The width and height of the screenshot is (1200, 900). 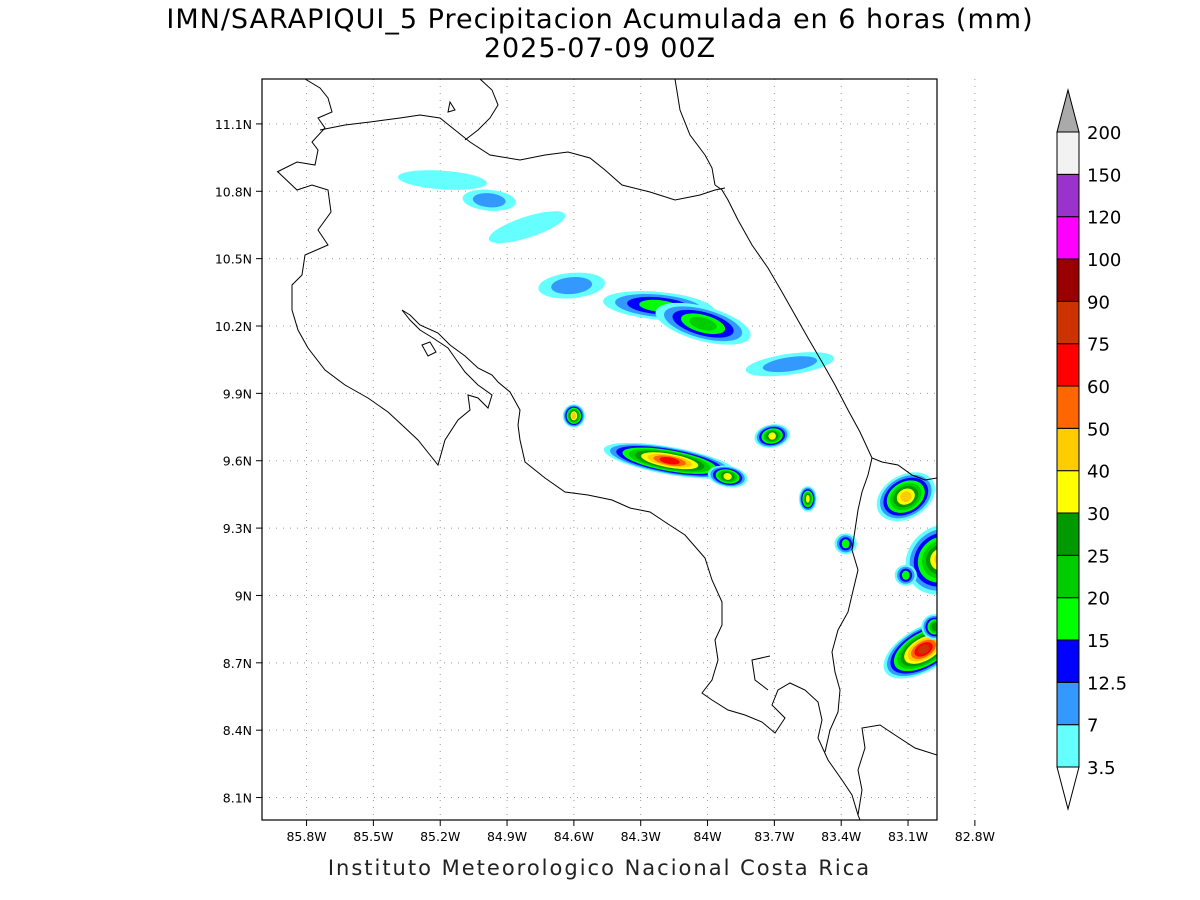 I want to click on colorbar-label: 100, so click(x=1104, y=260).